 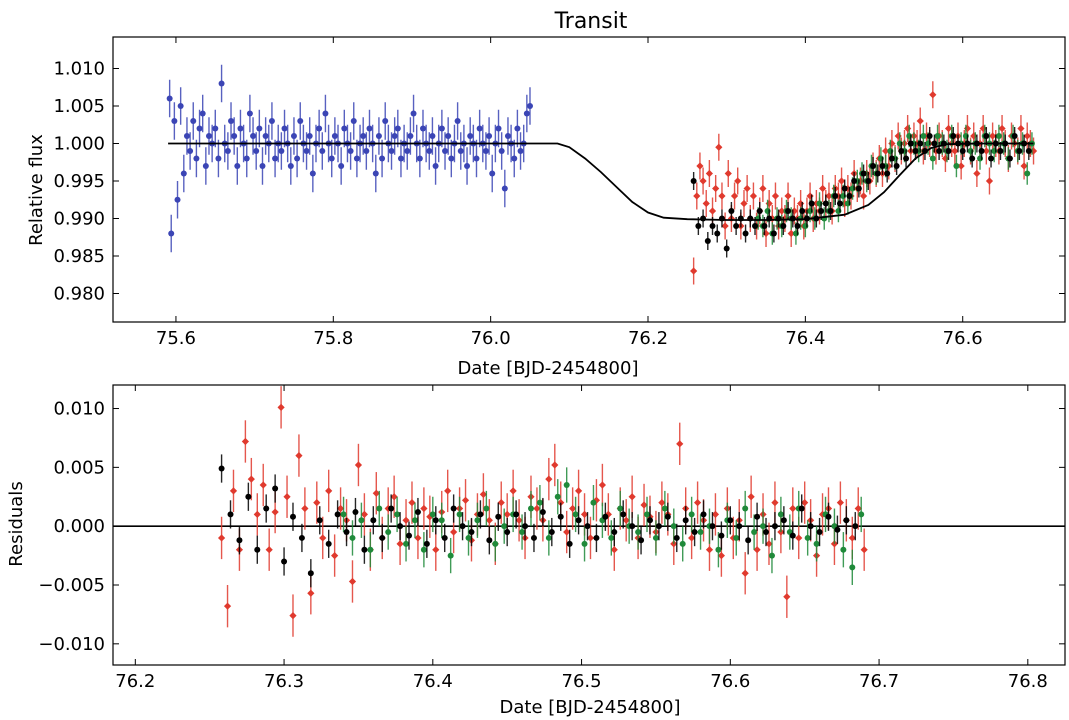 I want to click on series-1-bottom, so click(x=602, y=526).